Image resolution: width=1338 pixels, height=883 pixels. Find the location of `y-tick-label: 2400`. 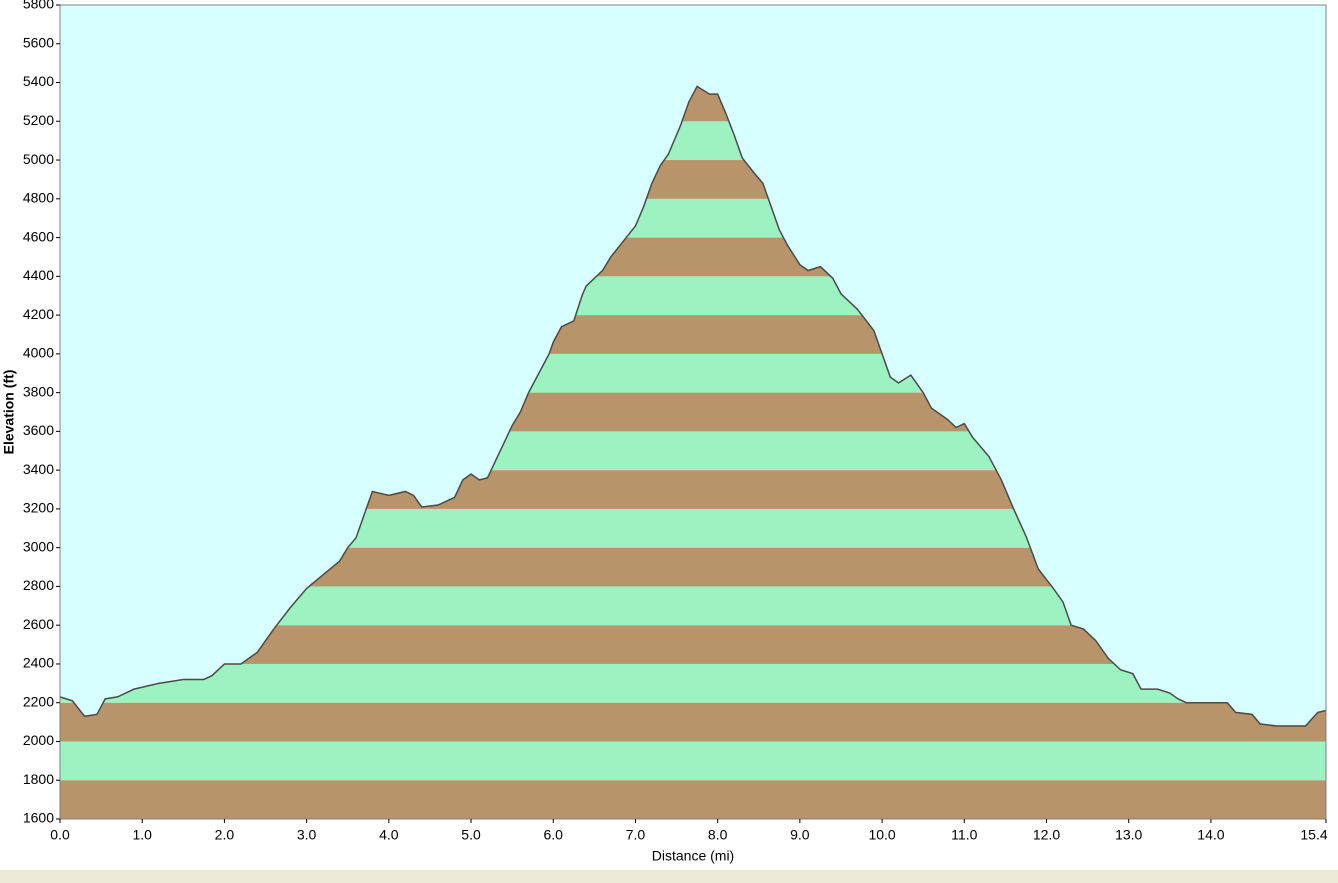

y-tick-label: 2400 is located at coordinates (38, 663).